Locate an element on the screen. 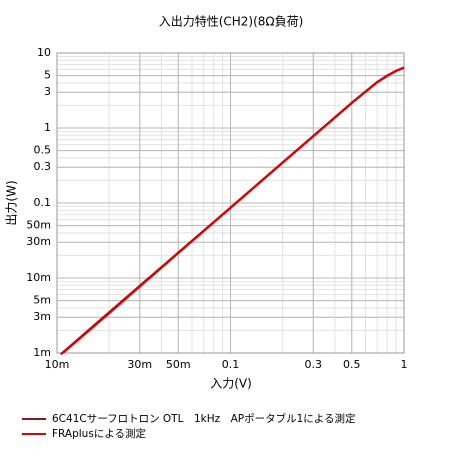 Image resolution: width=462 pixels, height=466 pixels. x-tick-label: 30m is located at coordinates (139, 364).